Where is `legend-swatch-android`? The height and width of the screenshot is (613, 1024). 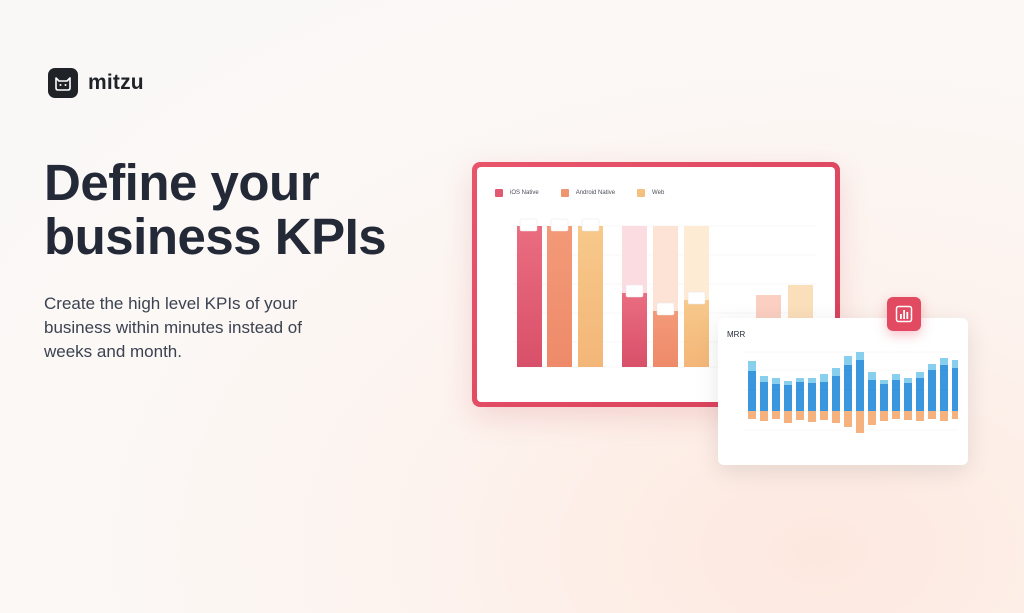 legend-swatch-android is located at coordinates (564, 193).